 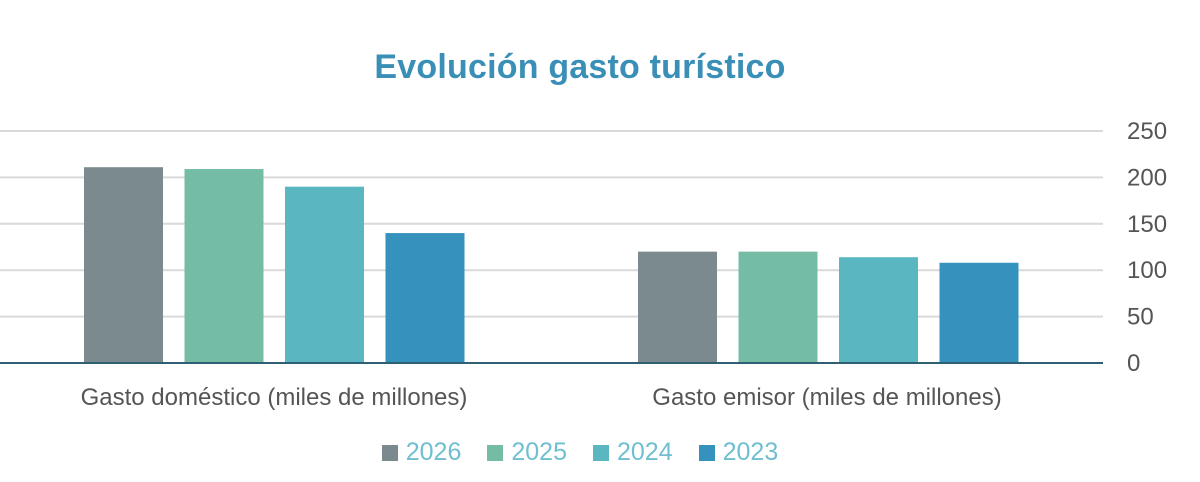 I want to click on legend-item-2026: 2026, so click(x=421, y=452).